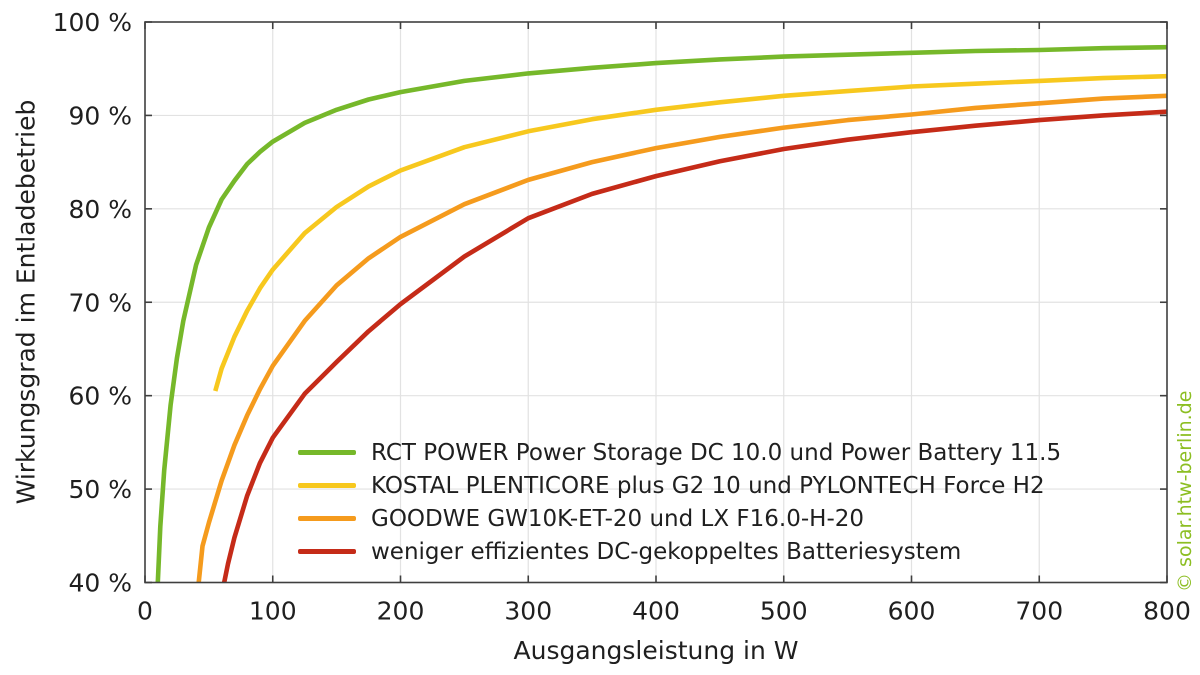  I want to click on copyright-watermark: © solar.htw-berlin.de, so click(1185, 491).